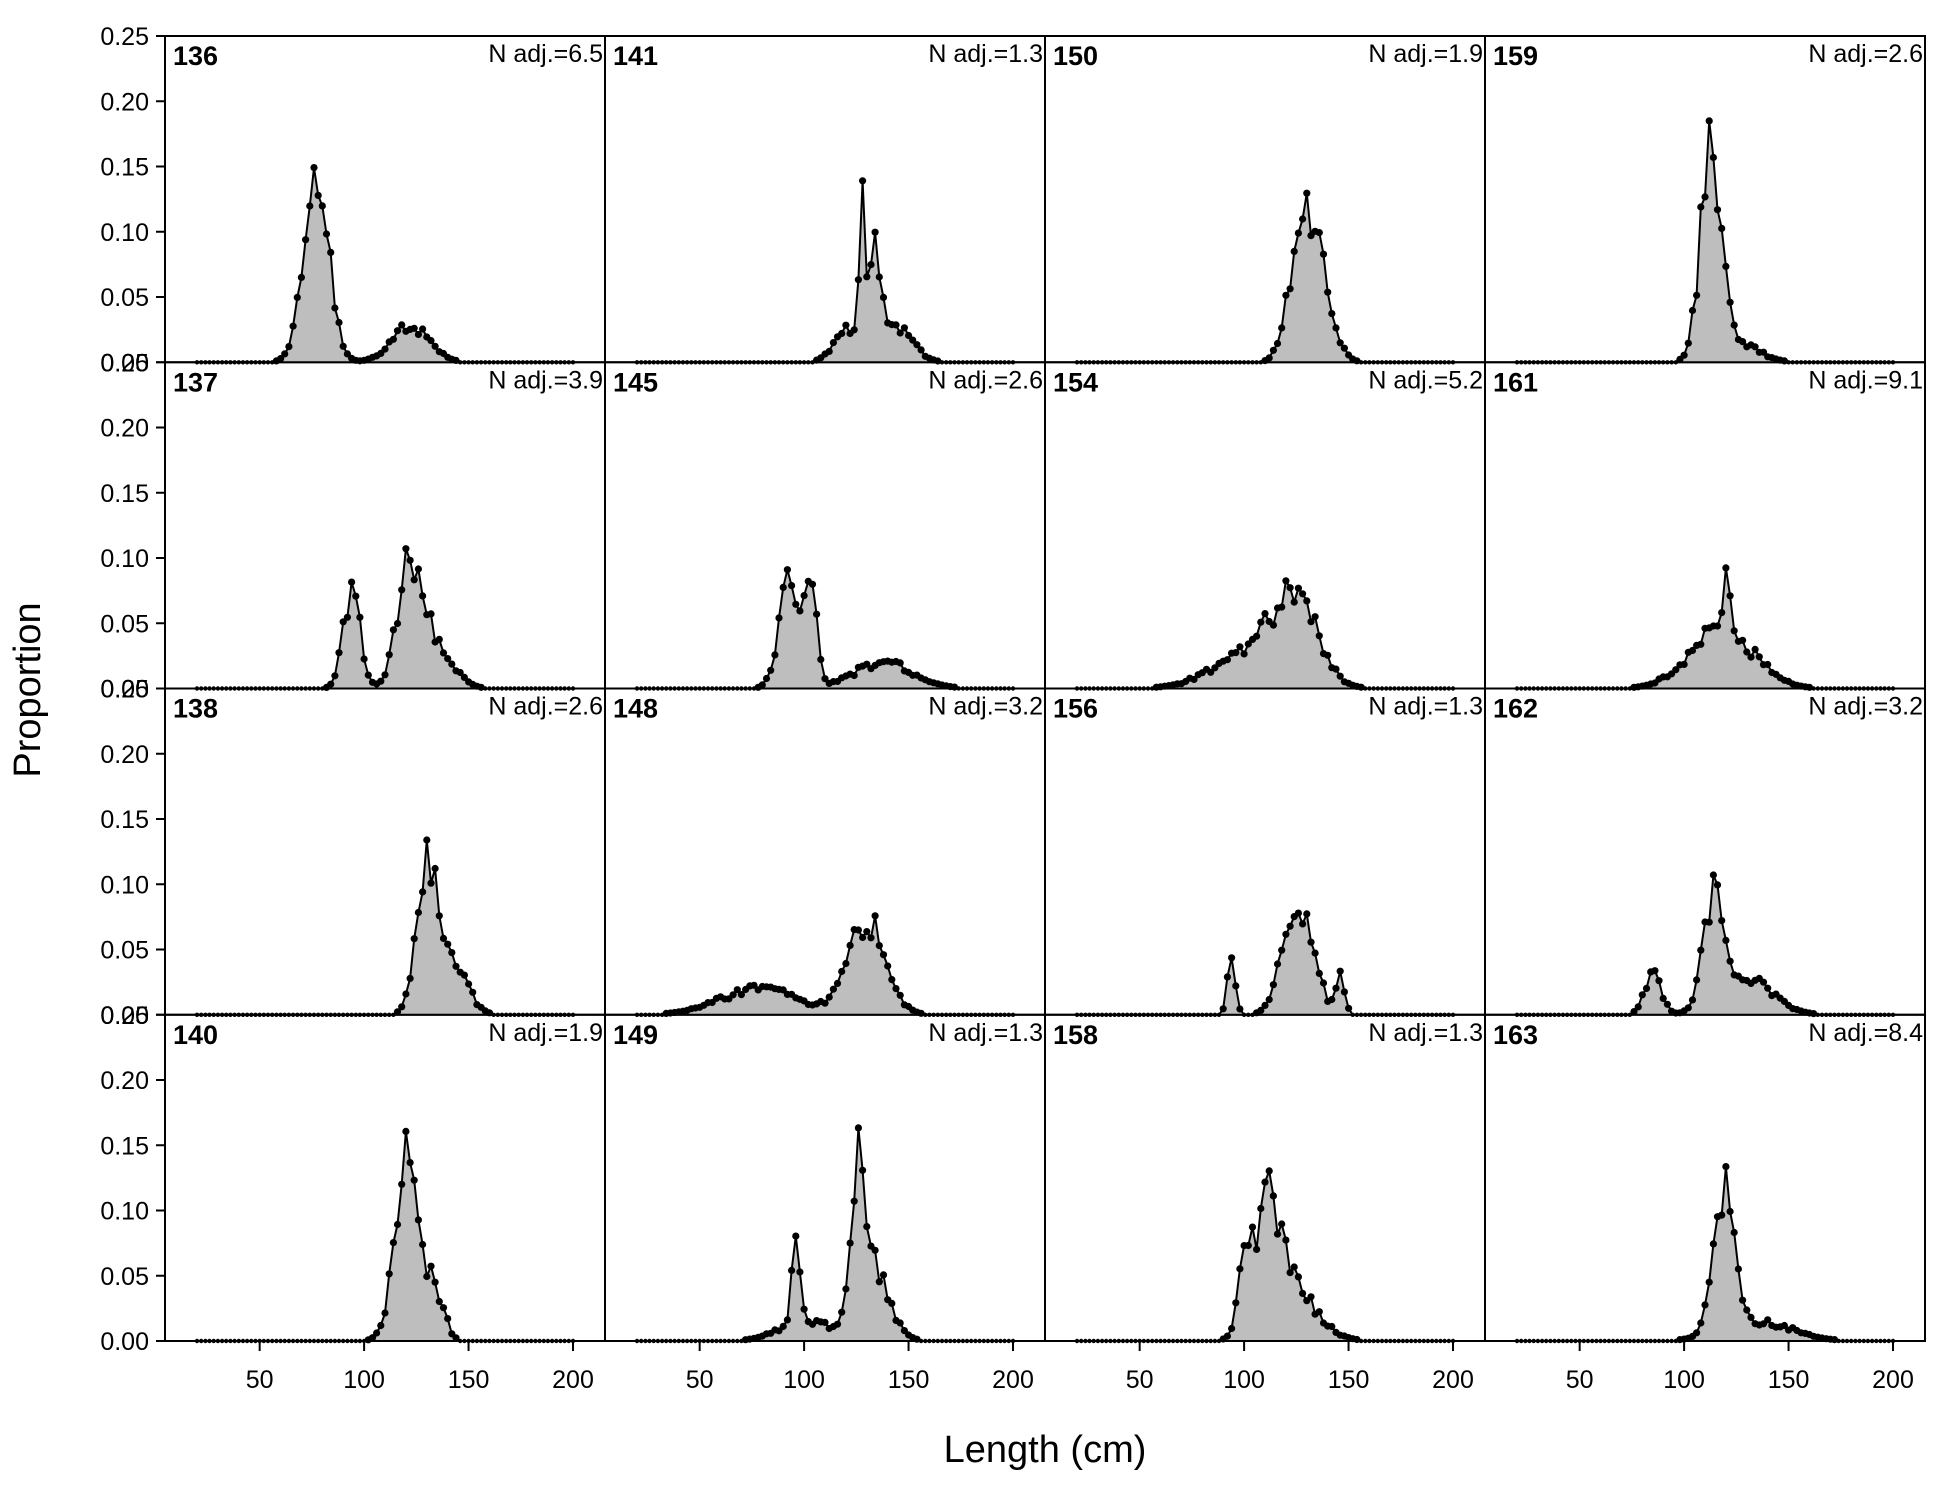 Image resolution: width=1950 pixels, height=1505 pixels. Describe the element at coordinates (28, 689) in the screenshot. I see `y-axis-title: Proportion` at that location.